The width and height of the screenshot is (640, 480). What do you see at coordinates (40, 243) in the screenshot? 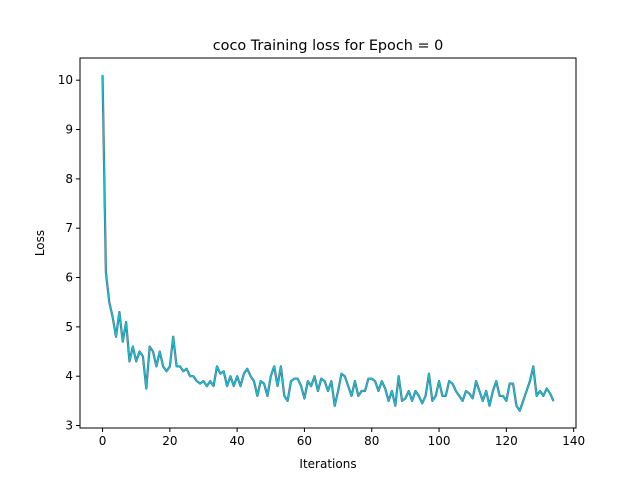
I see `y-axis-label: Loss` at bounding box center [40, 243].